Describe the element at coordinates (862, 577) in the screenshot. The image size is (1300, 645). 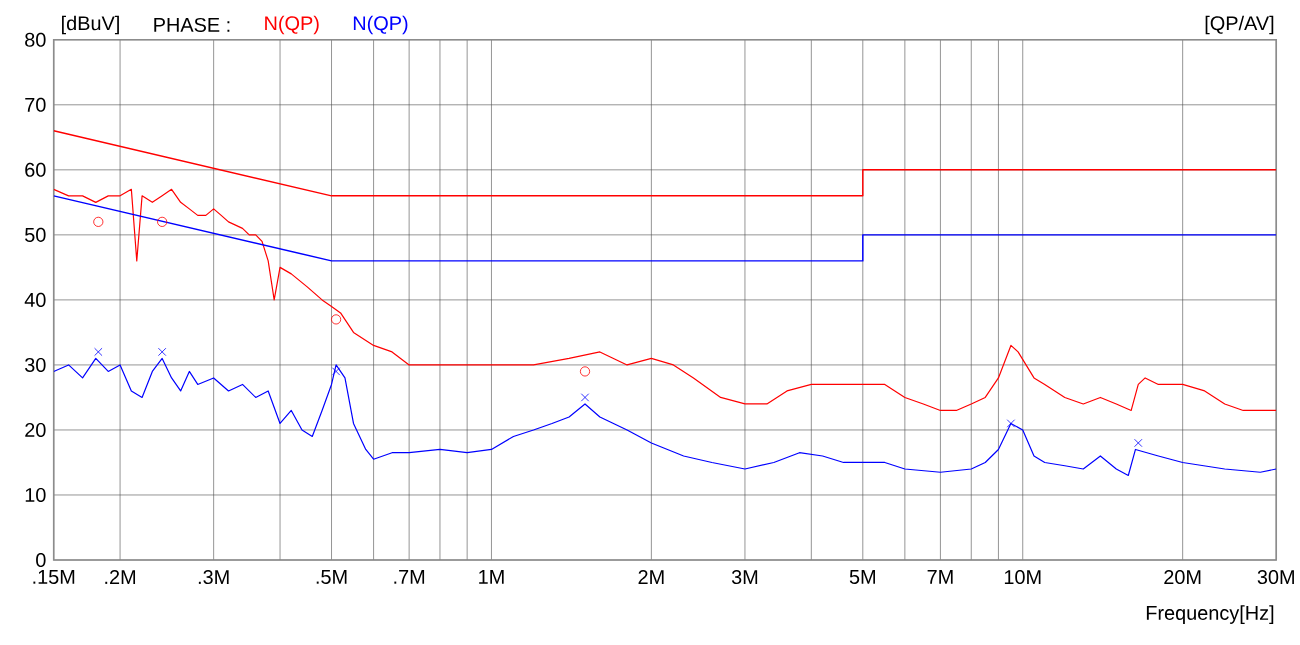
I see `x-tick-label: 5M` at that location.